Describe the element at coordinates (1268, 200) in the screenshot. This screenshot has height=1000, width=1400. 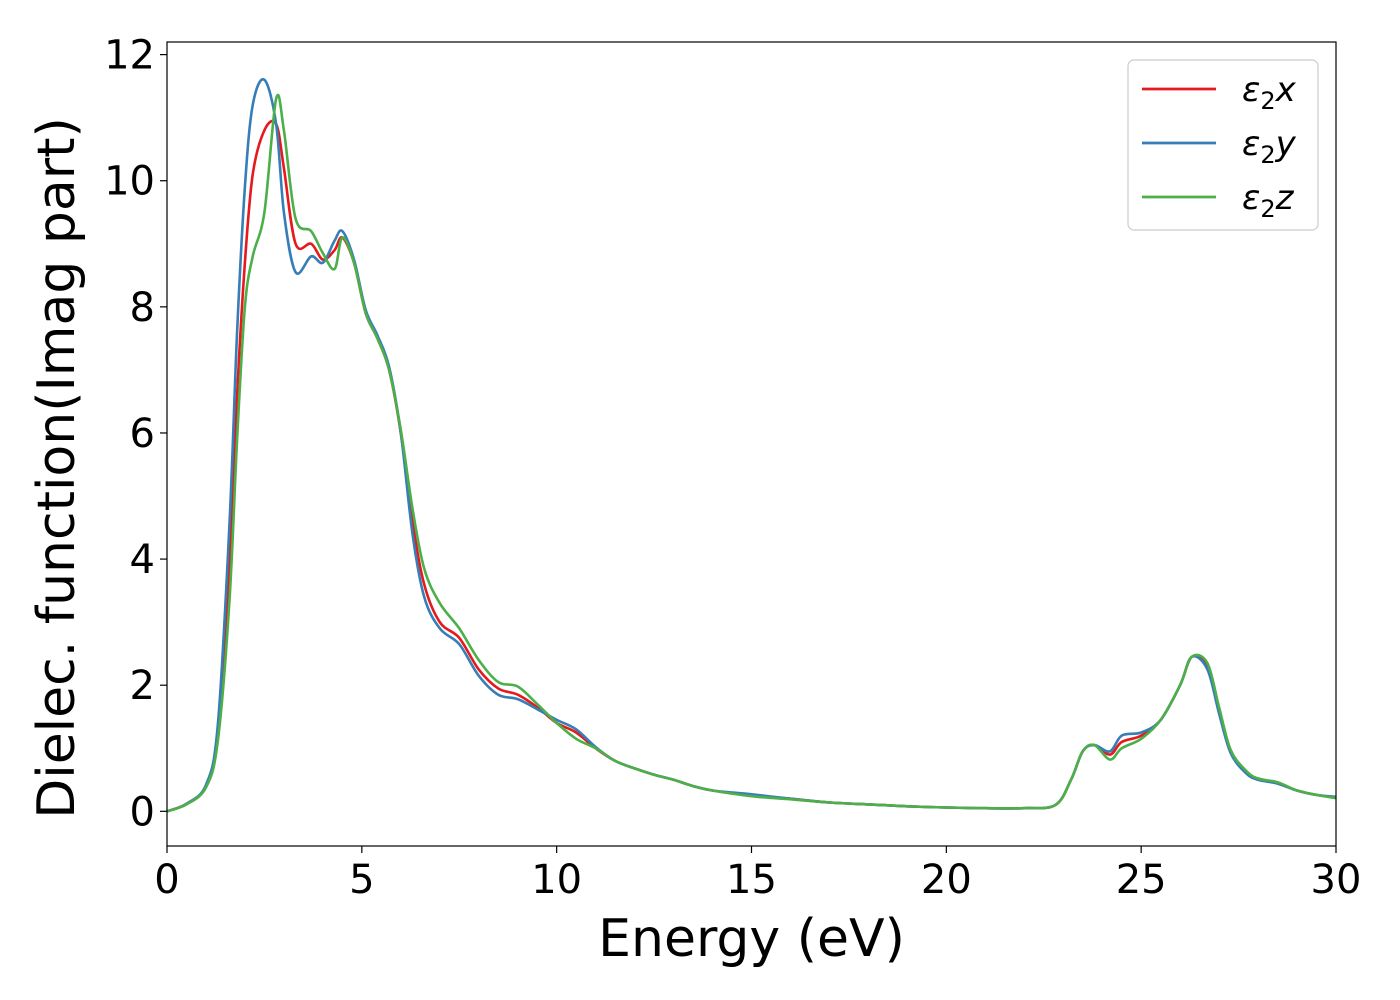
I see `legend-label-z: ε2z` at that location.